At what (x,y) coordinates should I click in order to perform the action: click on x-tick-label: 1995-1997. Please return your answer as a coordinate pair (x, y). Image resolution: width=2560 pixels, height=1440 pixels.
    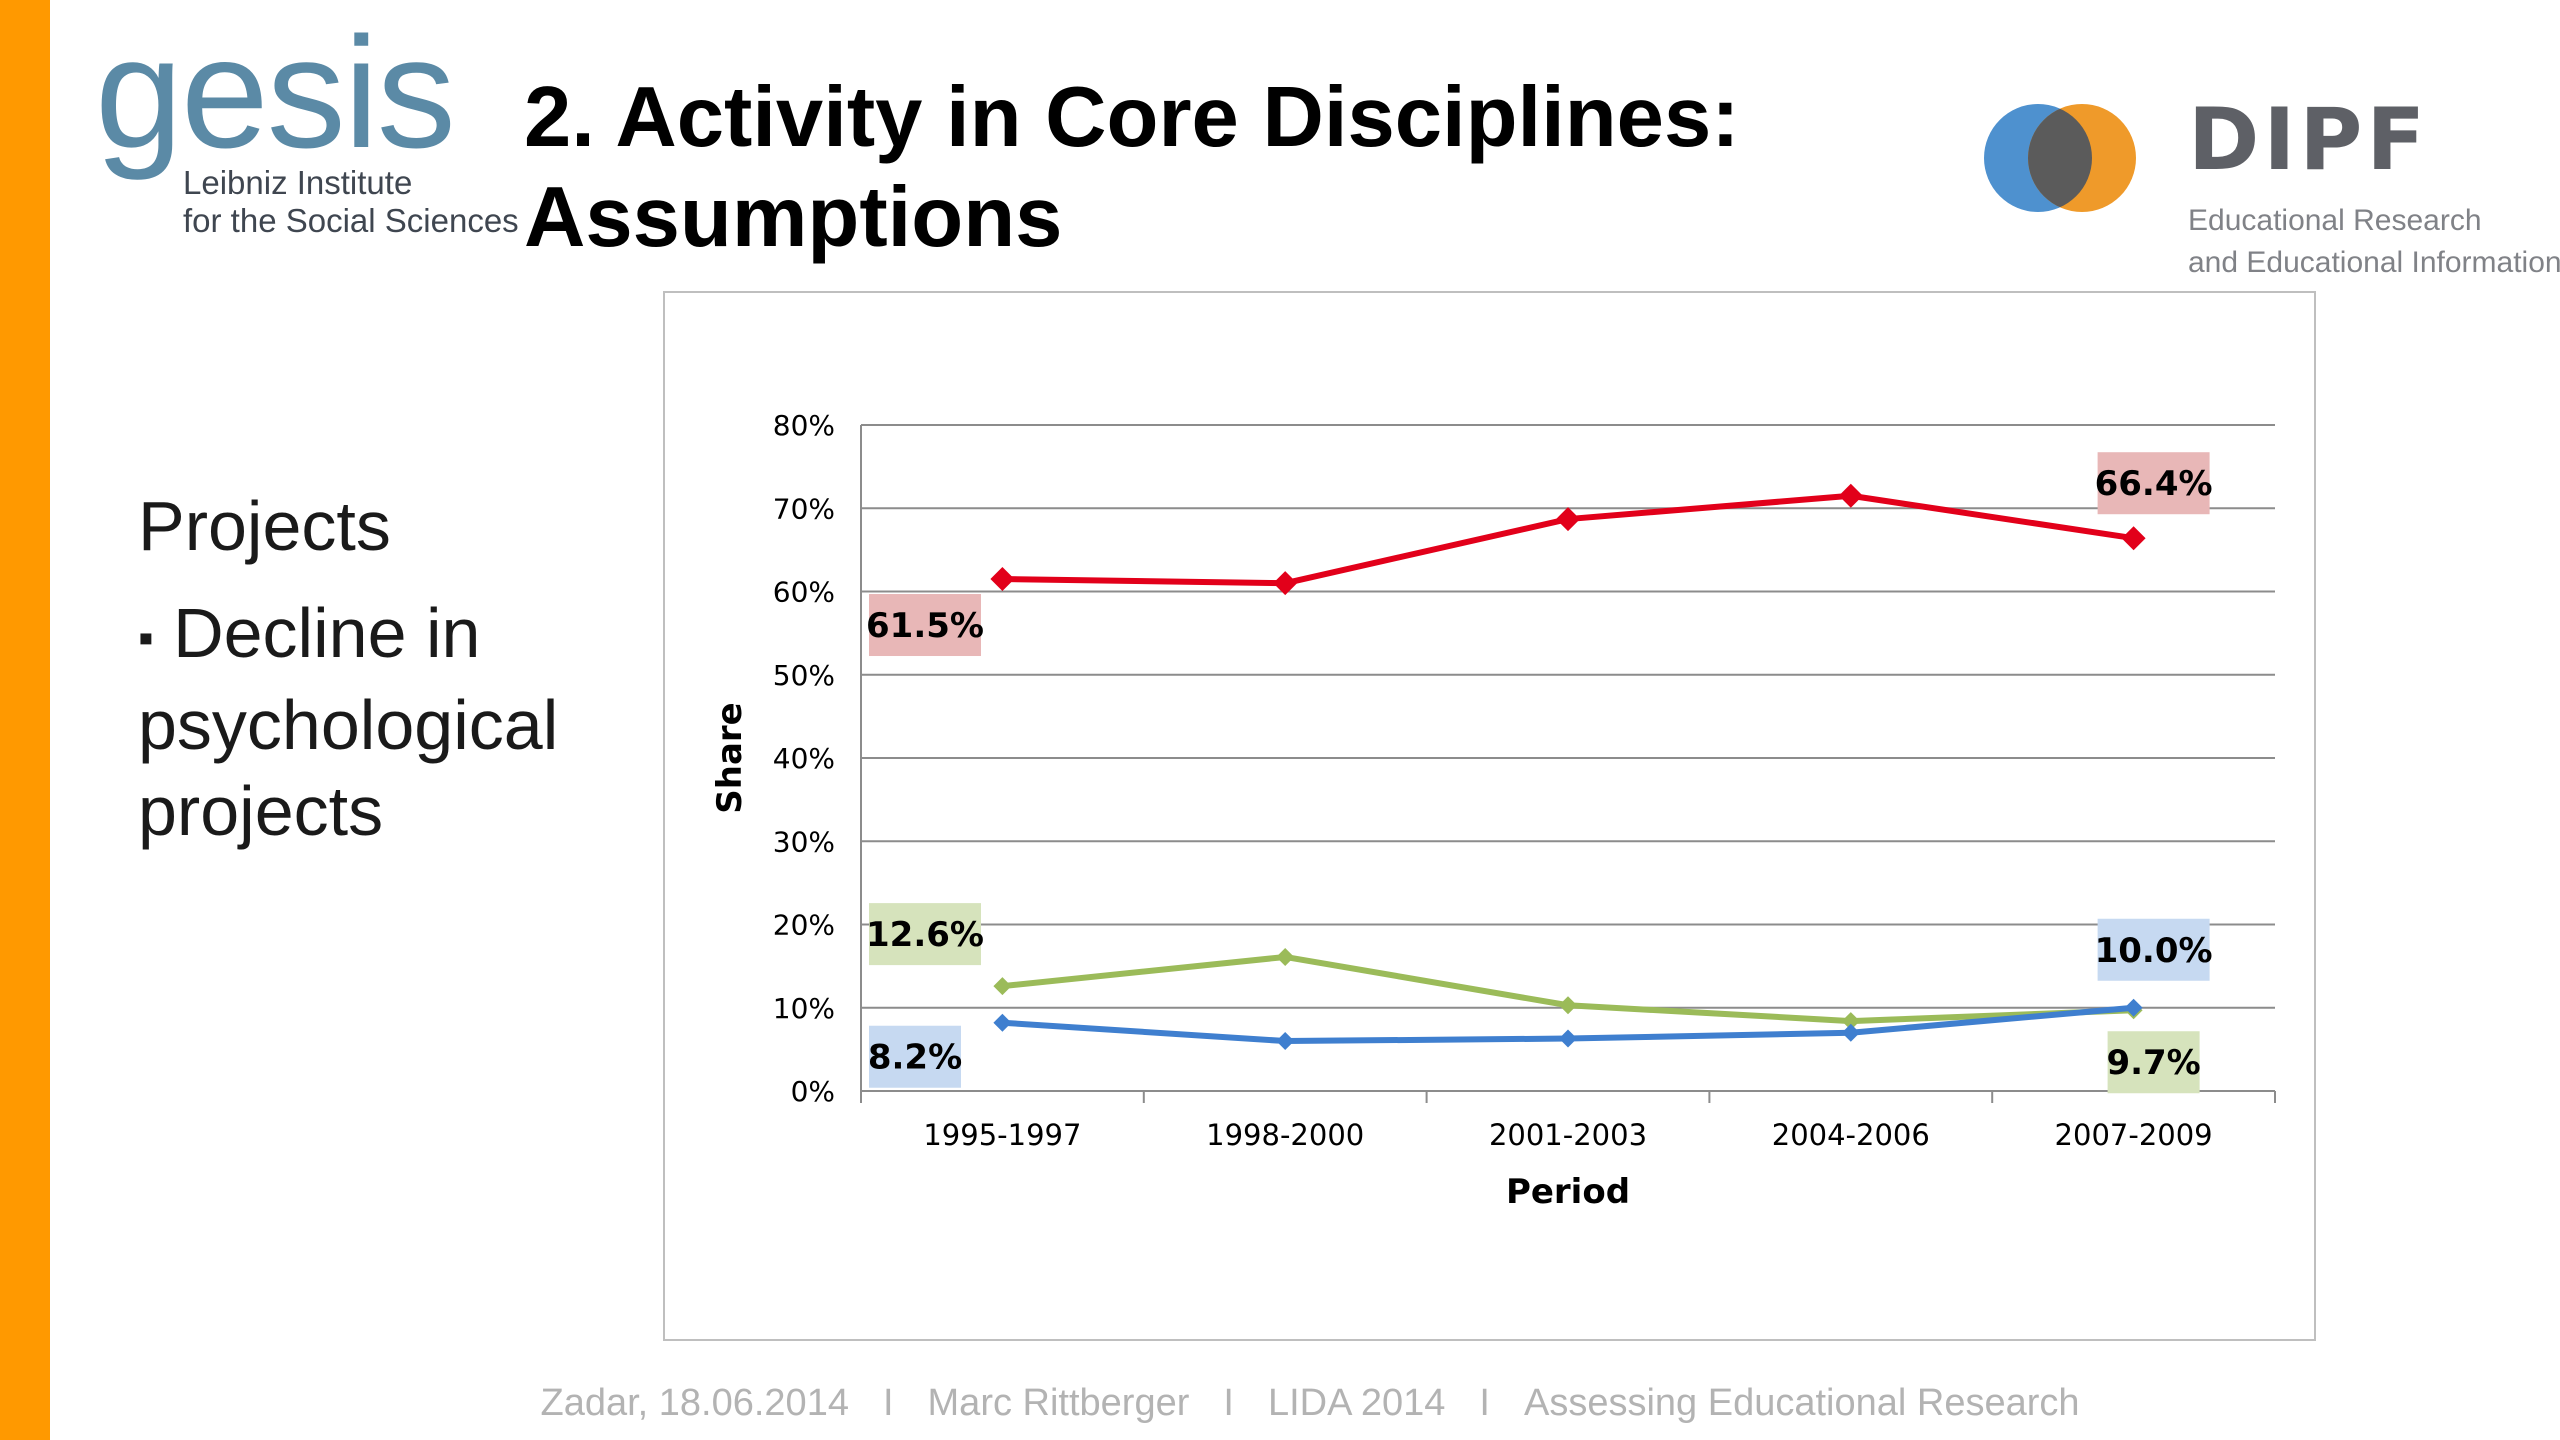
    Looking at the image, I should click on (1002, 1135).